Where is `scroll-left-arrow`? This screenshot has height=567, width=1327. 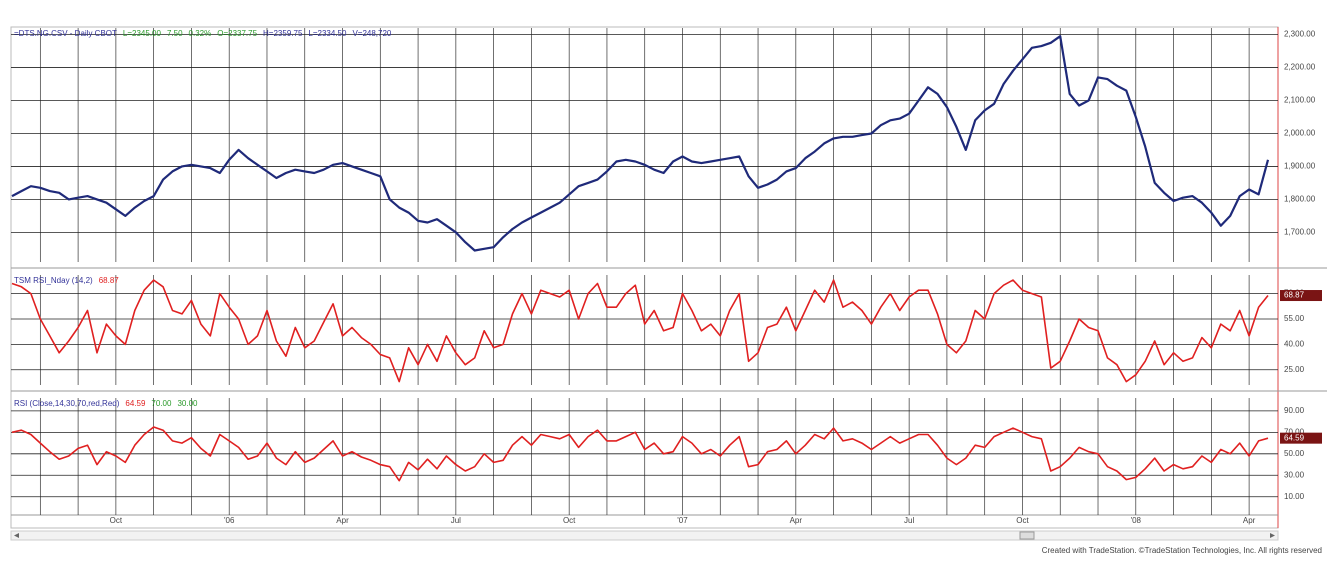 scroll-left-arrow is located at coordinates (16, 535).